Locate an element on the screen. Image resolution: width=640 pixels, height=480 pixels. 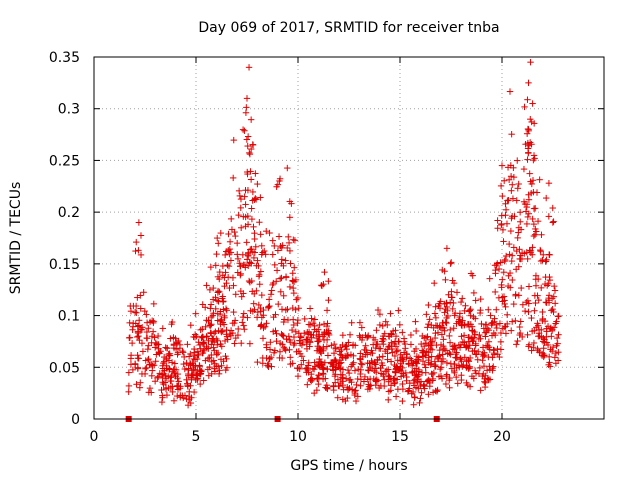
y-tick-label: 0.2 is located at coordinates (69, 213).